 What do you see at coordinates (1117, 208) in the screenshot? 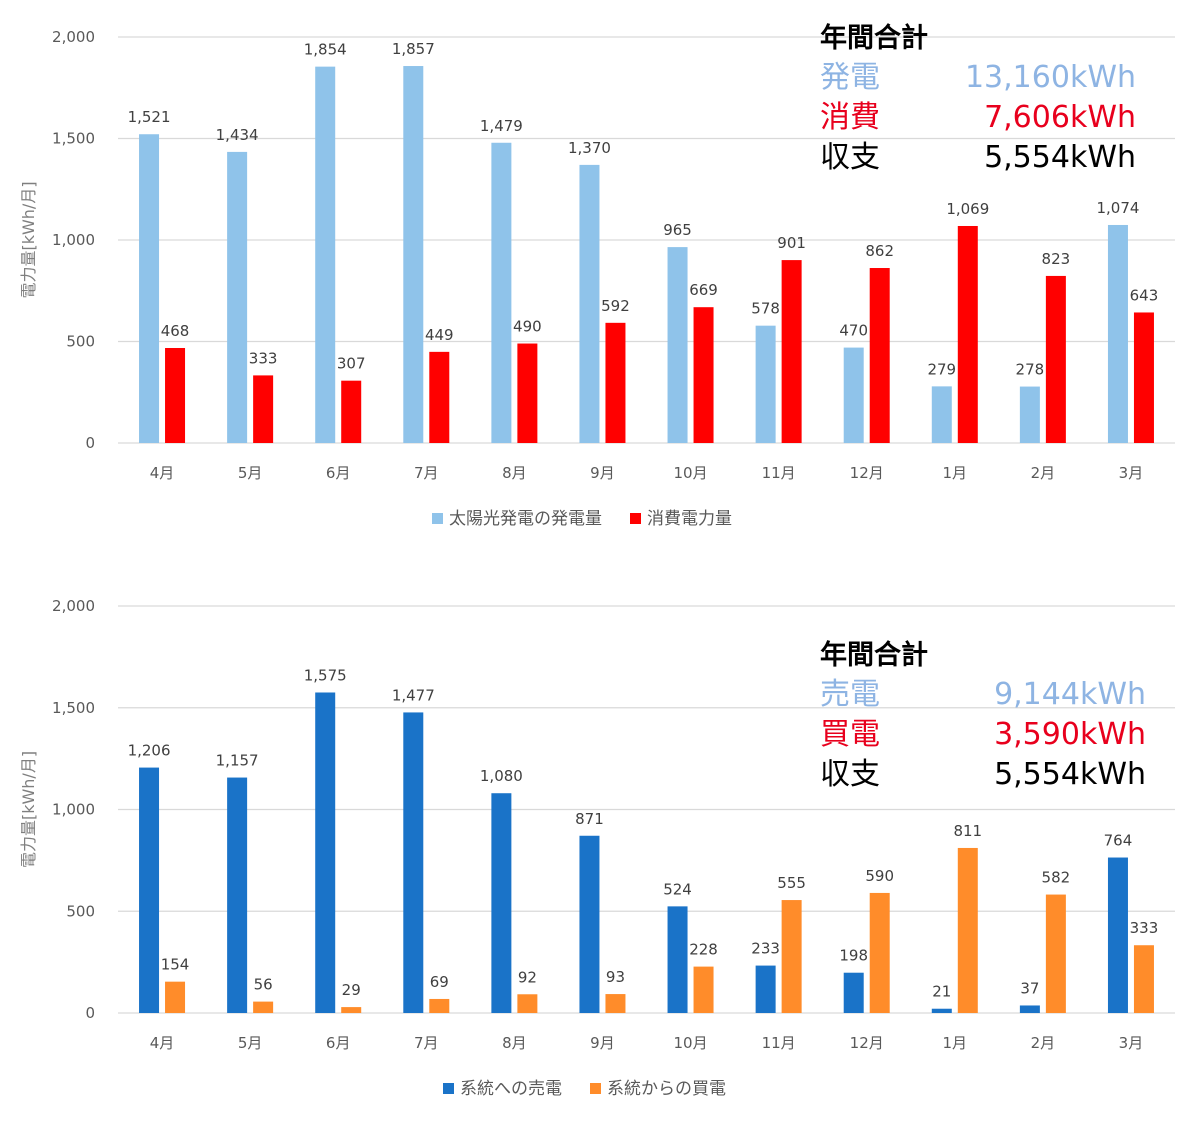
I see `data-label: 1,074` at bounding box center [1117, 208].